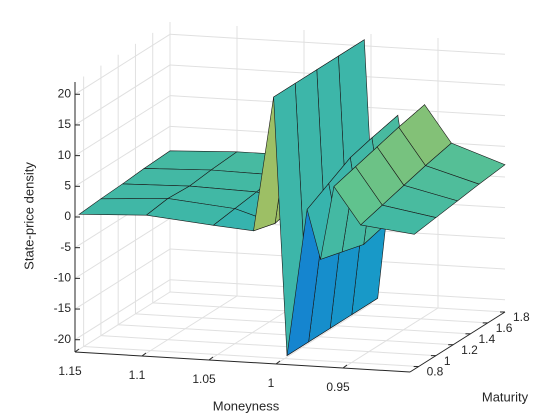  What do you see at coordinates (469, 350) in the screenshot?
I see `y-tick-label: 1.2` at bounding box center [469, 350].